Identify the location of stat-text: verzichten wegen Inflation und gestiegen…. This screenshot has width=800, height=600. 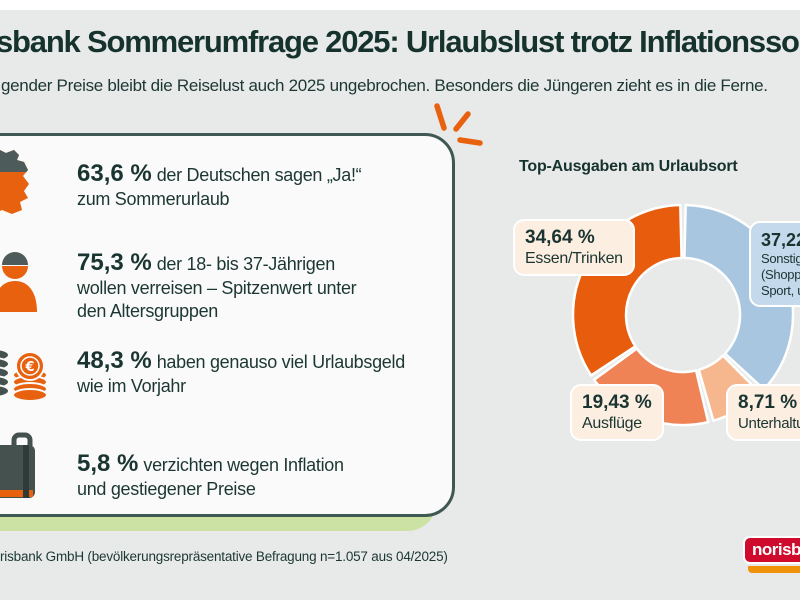
(210, 477).